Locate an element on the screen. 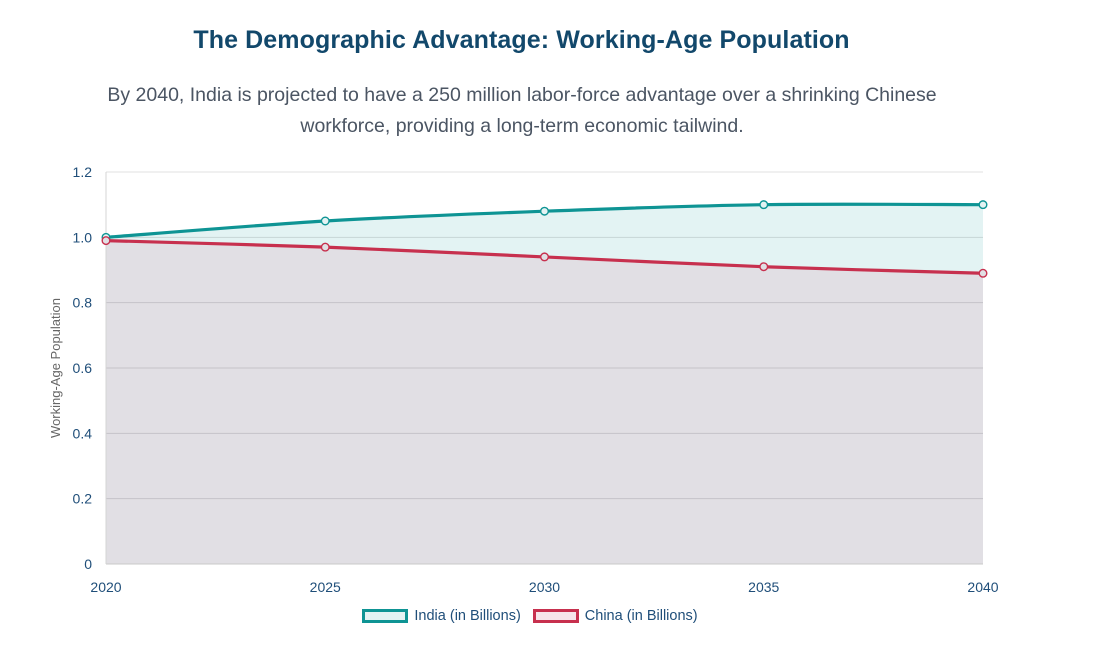 The image size is (1100, 648). chart-legend: India (in Billions) China (in Billions) is located at coordinates (530, 616).